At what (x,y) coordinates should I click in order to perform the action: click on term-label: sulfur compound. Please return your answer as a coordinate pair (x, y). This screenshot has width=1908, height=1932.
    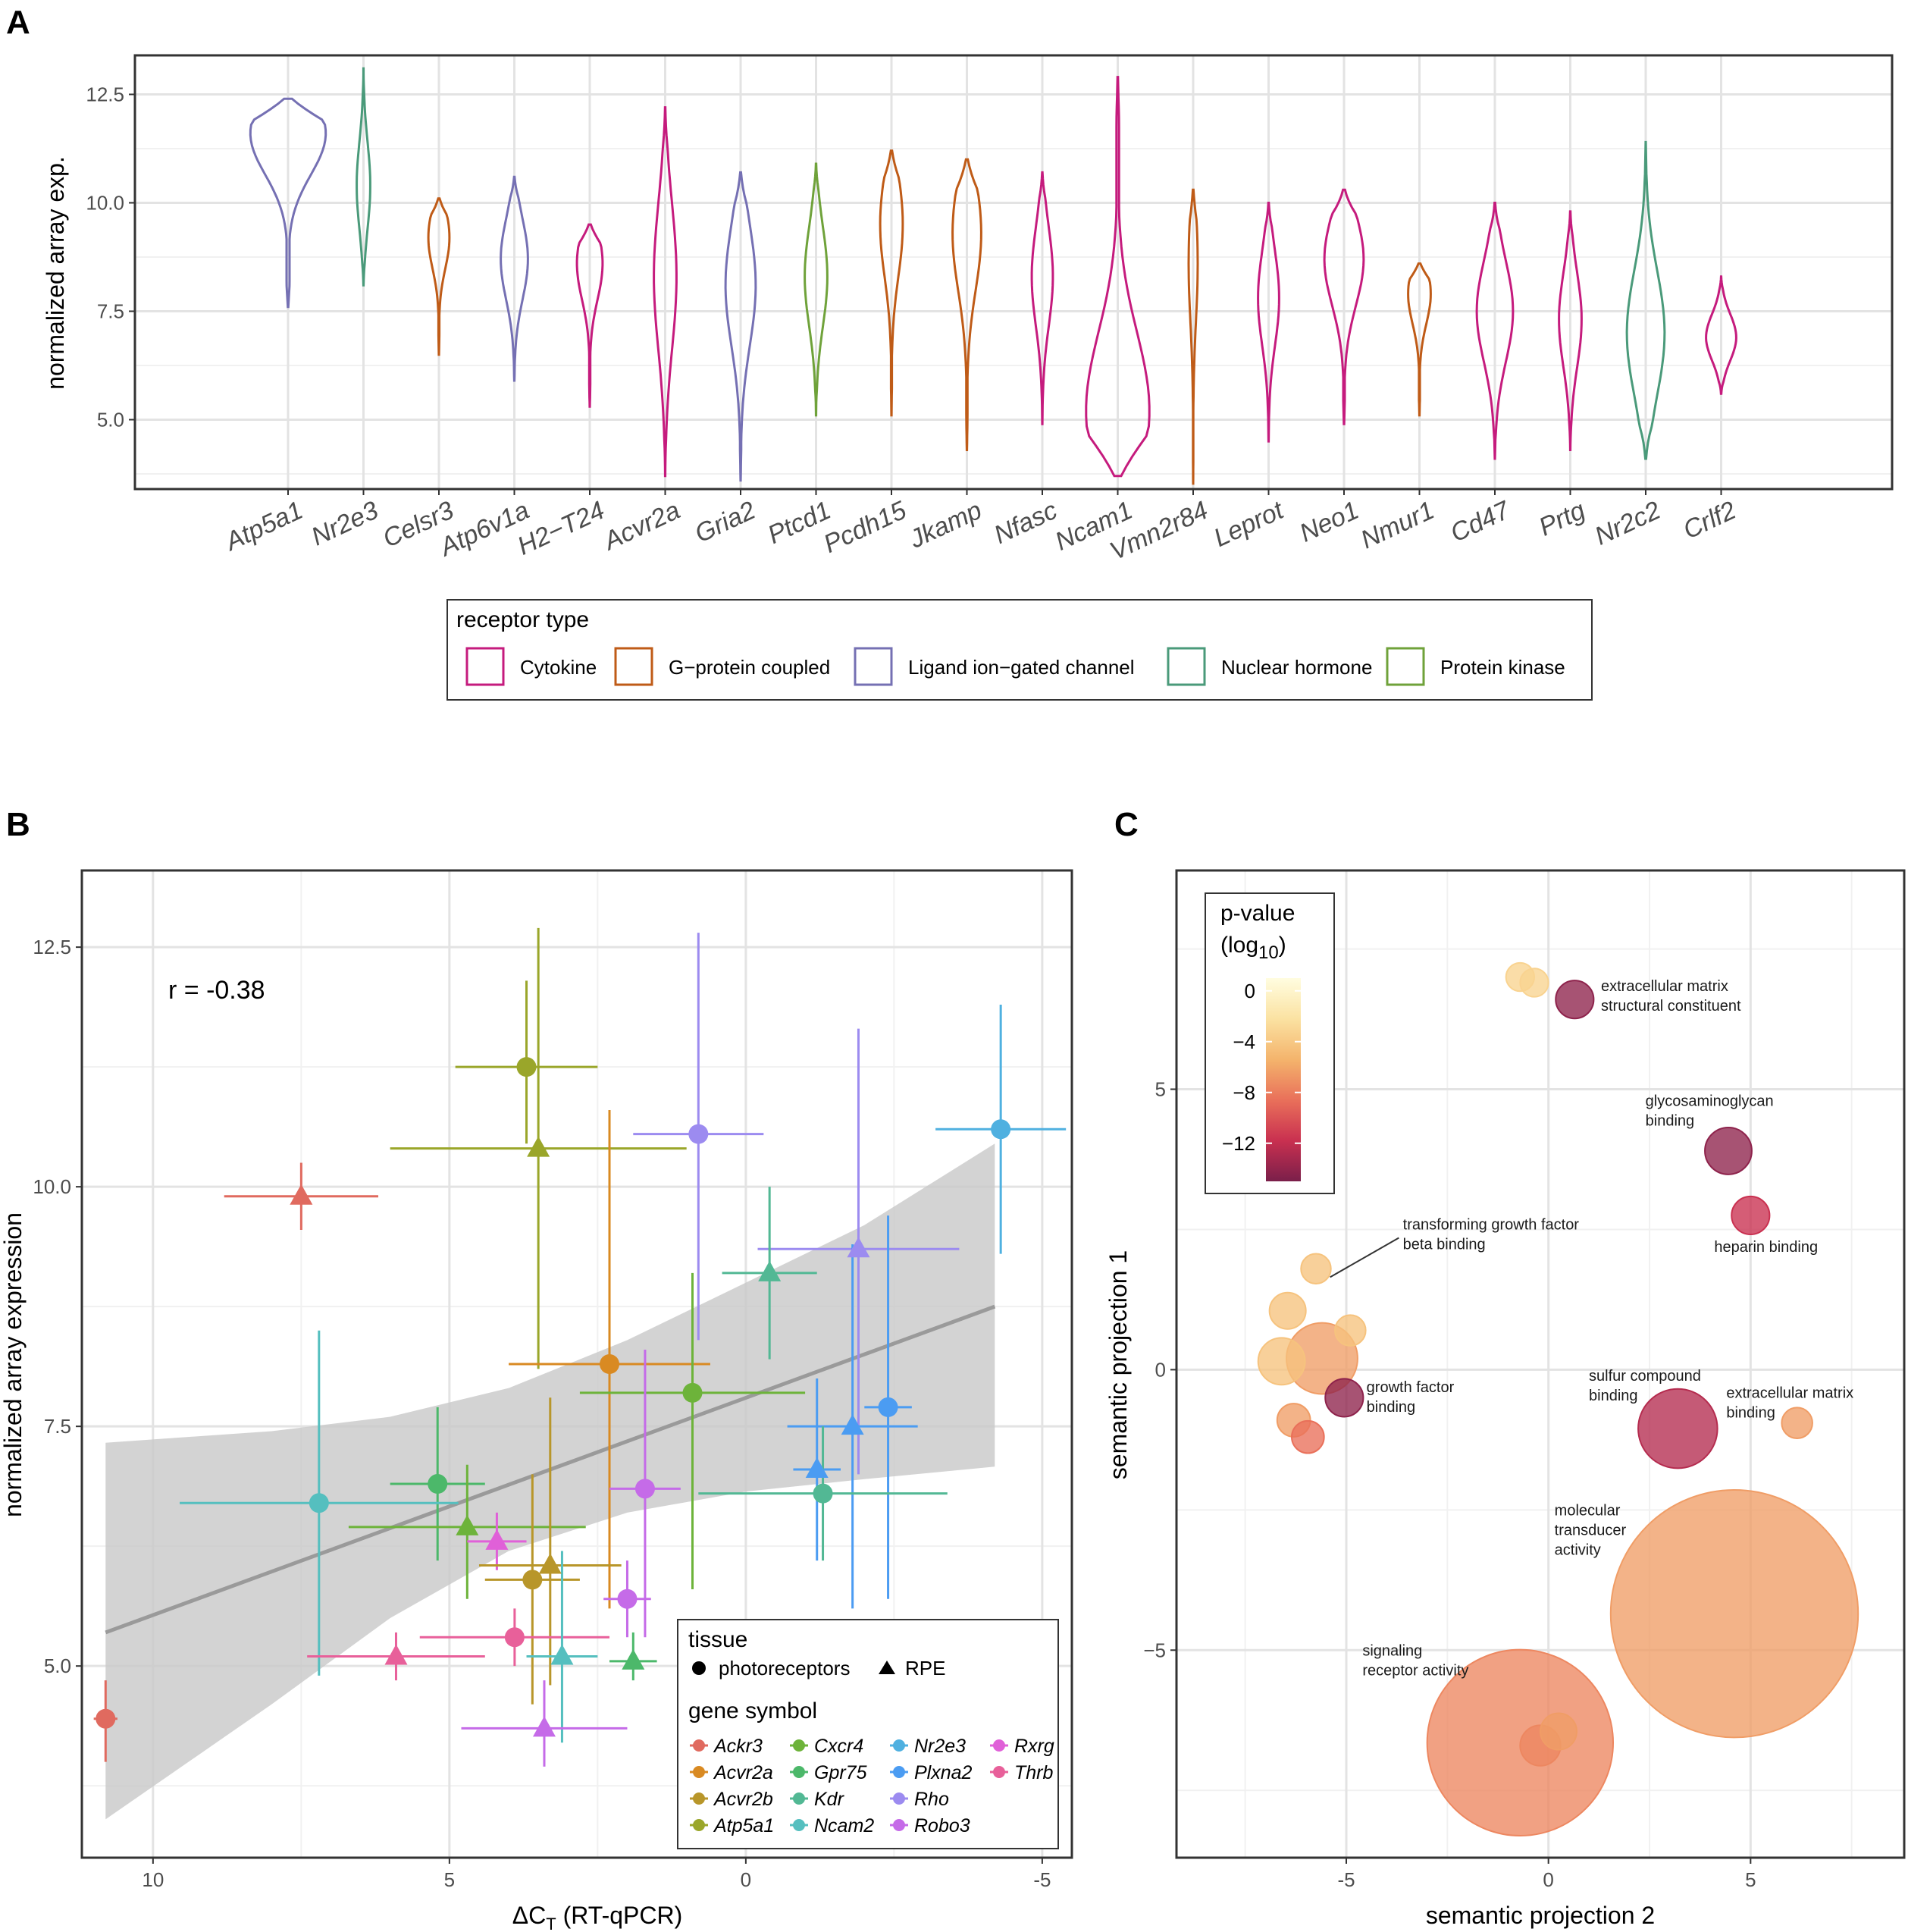
    Looking at the image, I should click on (1645, 1376).